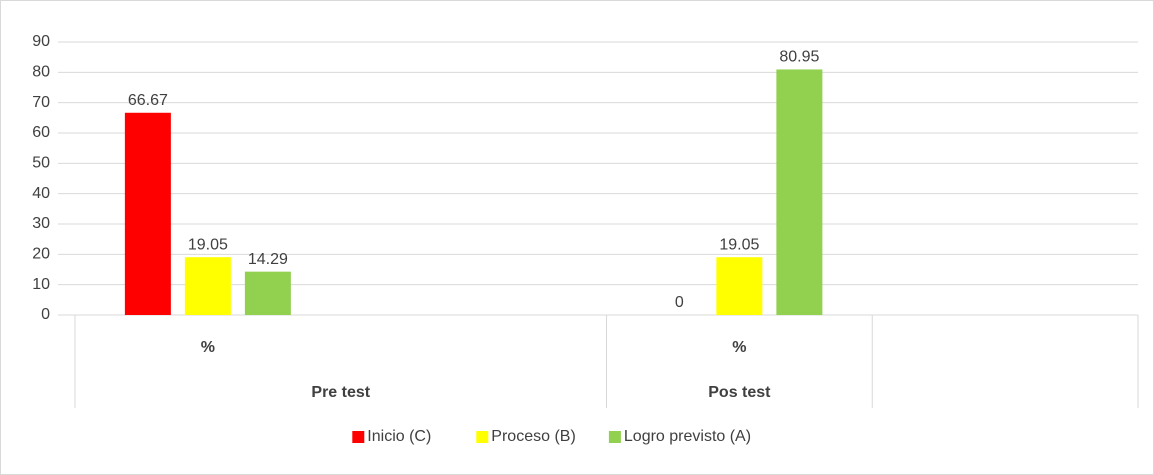 This screenshot has height=475, width=1154. Describe the element at coordinates (41, 41) in the screenshot. I see `y-tick-label: 90` at that location.